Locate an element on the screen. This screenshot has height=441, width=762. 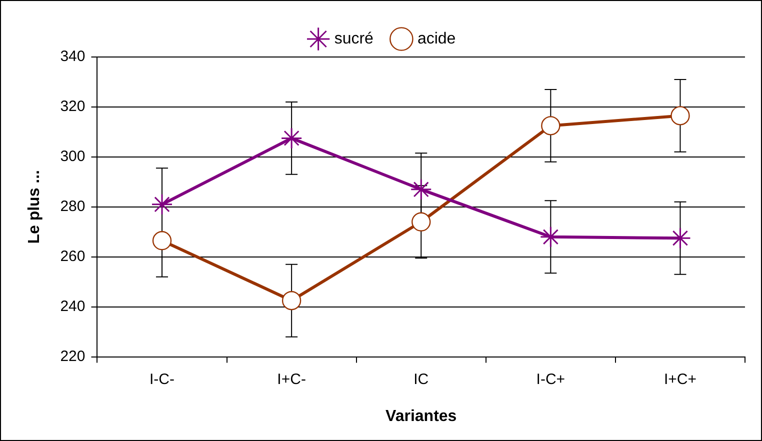
x-tick-label: I+C+ is located at coordinates (680, 379).